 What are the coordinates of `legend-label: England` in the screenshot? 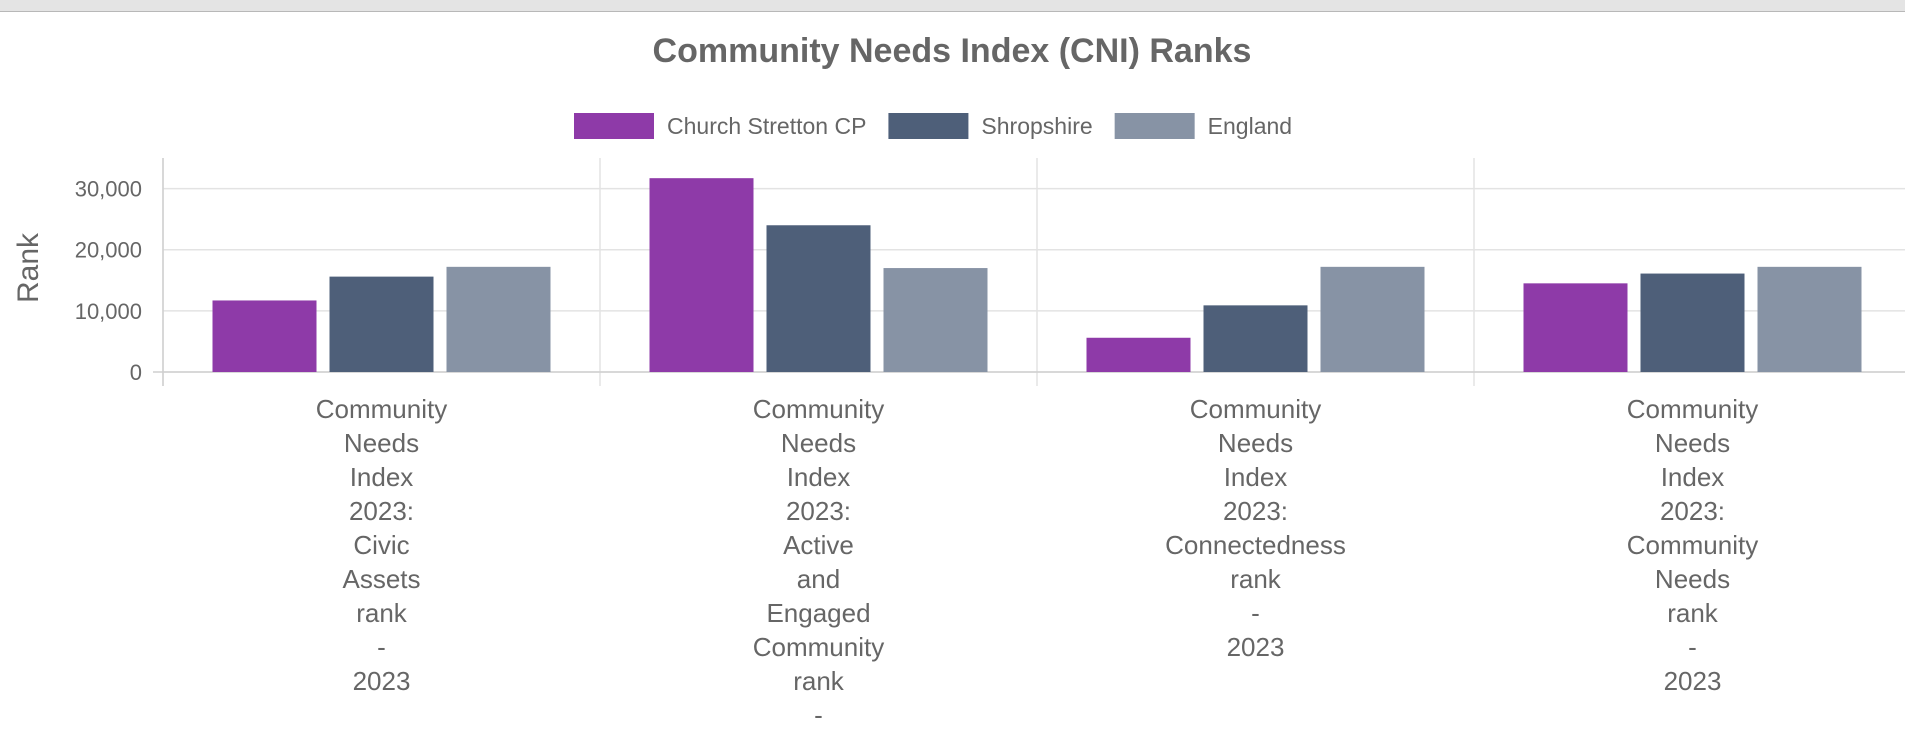 It's located at (1250, 126).